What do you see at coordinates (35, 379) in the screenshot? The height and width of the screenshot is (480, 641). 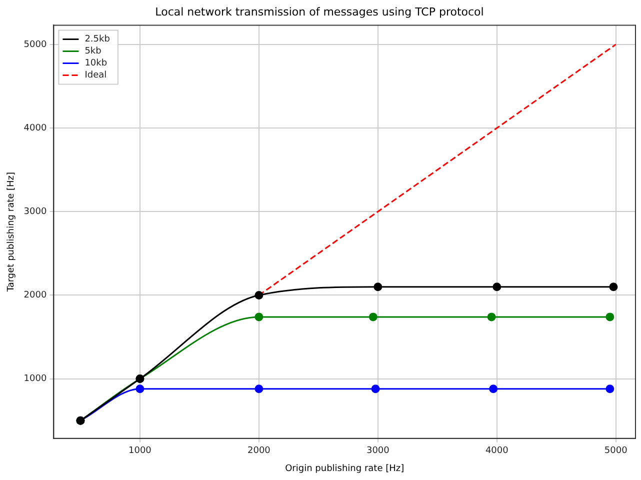 I see `y-tick-label: 1000` at bounding box center [35, 379].